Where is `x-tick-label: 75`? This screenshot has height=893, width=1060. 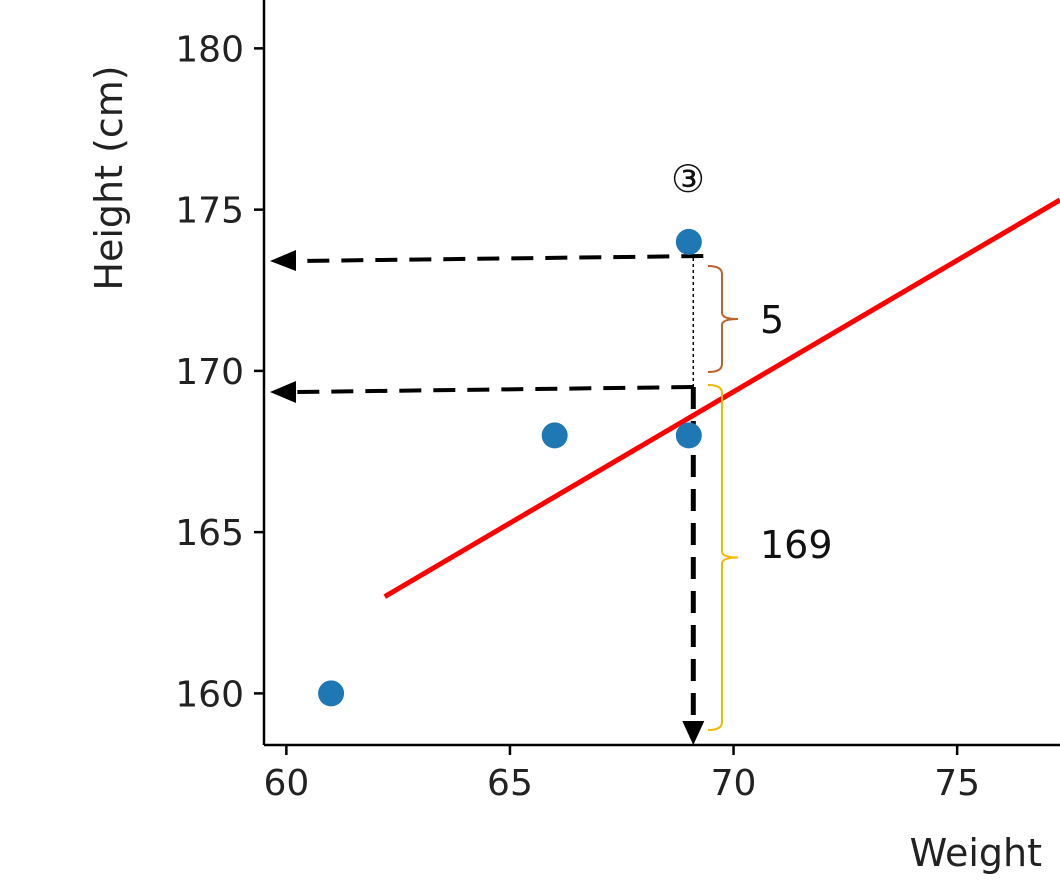
x-tick-label: 75 is located at coordinates (957, 783).